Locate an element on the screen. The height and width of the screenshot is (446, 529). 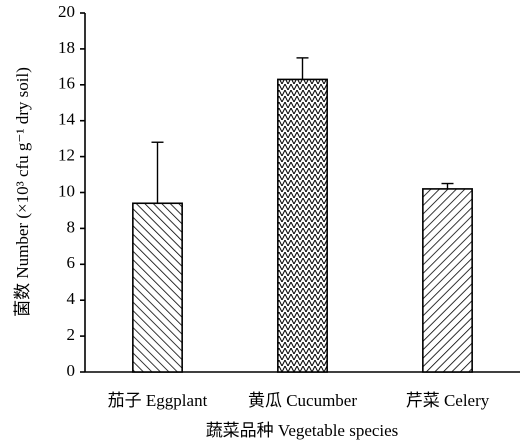
y-tick-label: 10 is located at coordinates (66, 190).